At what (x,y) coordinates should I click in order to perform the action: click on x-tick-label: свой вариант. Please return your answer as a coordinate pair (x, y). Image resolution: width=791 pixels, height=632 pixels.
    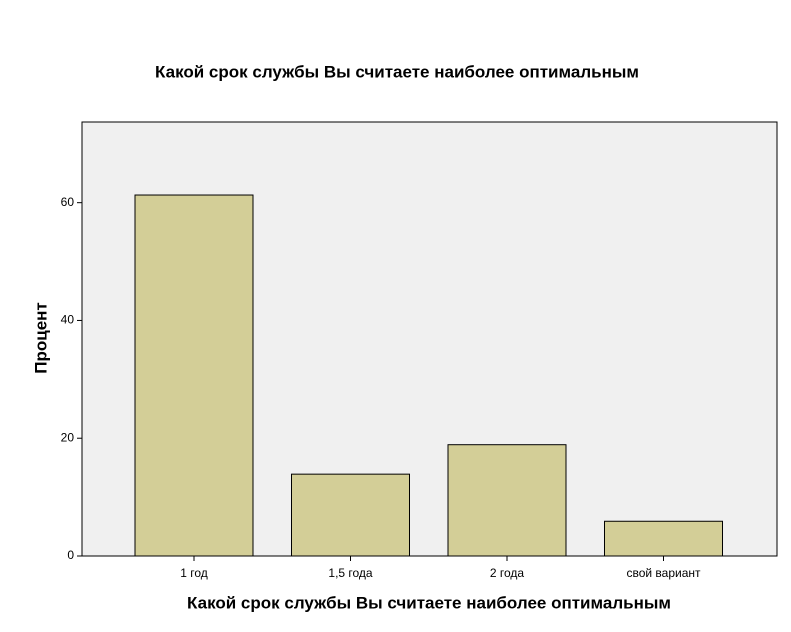
    Looking at the image, I should click on (663, 573).